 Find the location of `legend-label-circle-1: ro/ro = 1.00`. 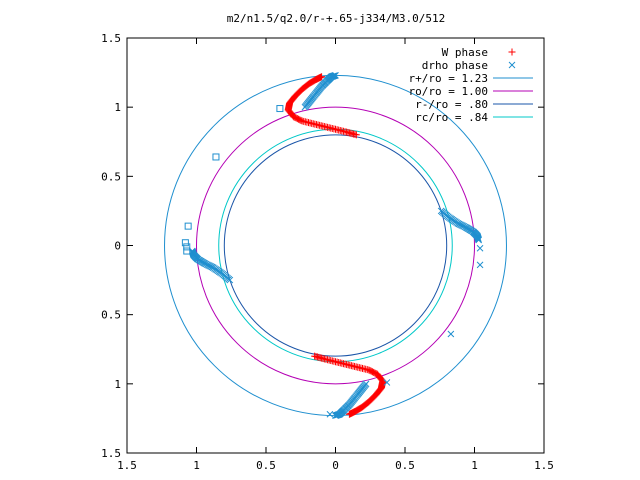

legend-label-circle-1: ro/ro = 1.00 is located at coordinates (448, 91).